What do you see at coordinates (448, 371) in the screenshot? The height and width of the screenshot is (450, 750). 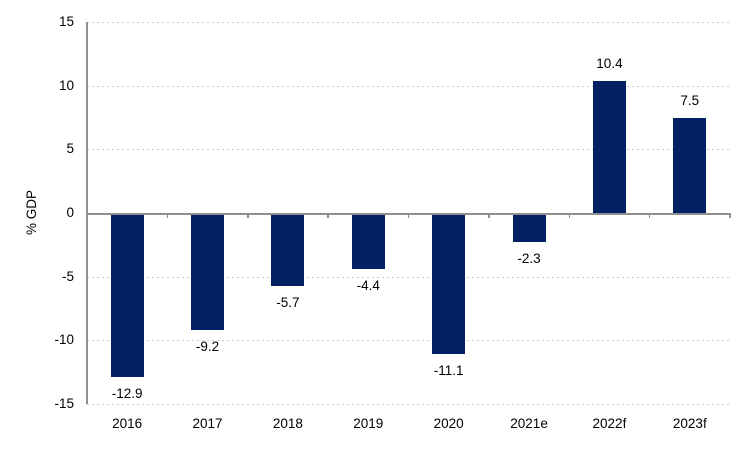 I see `value-label: -11.1` at bounding box center [448, 371].